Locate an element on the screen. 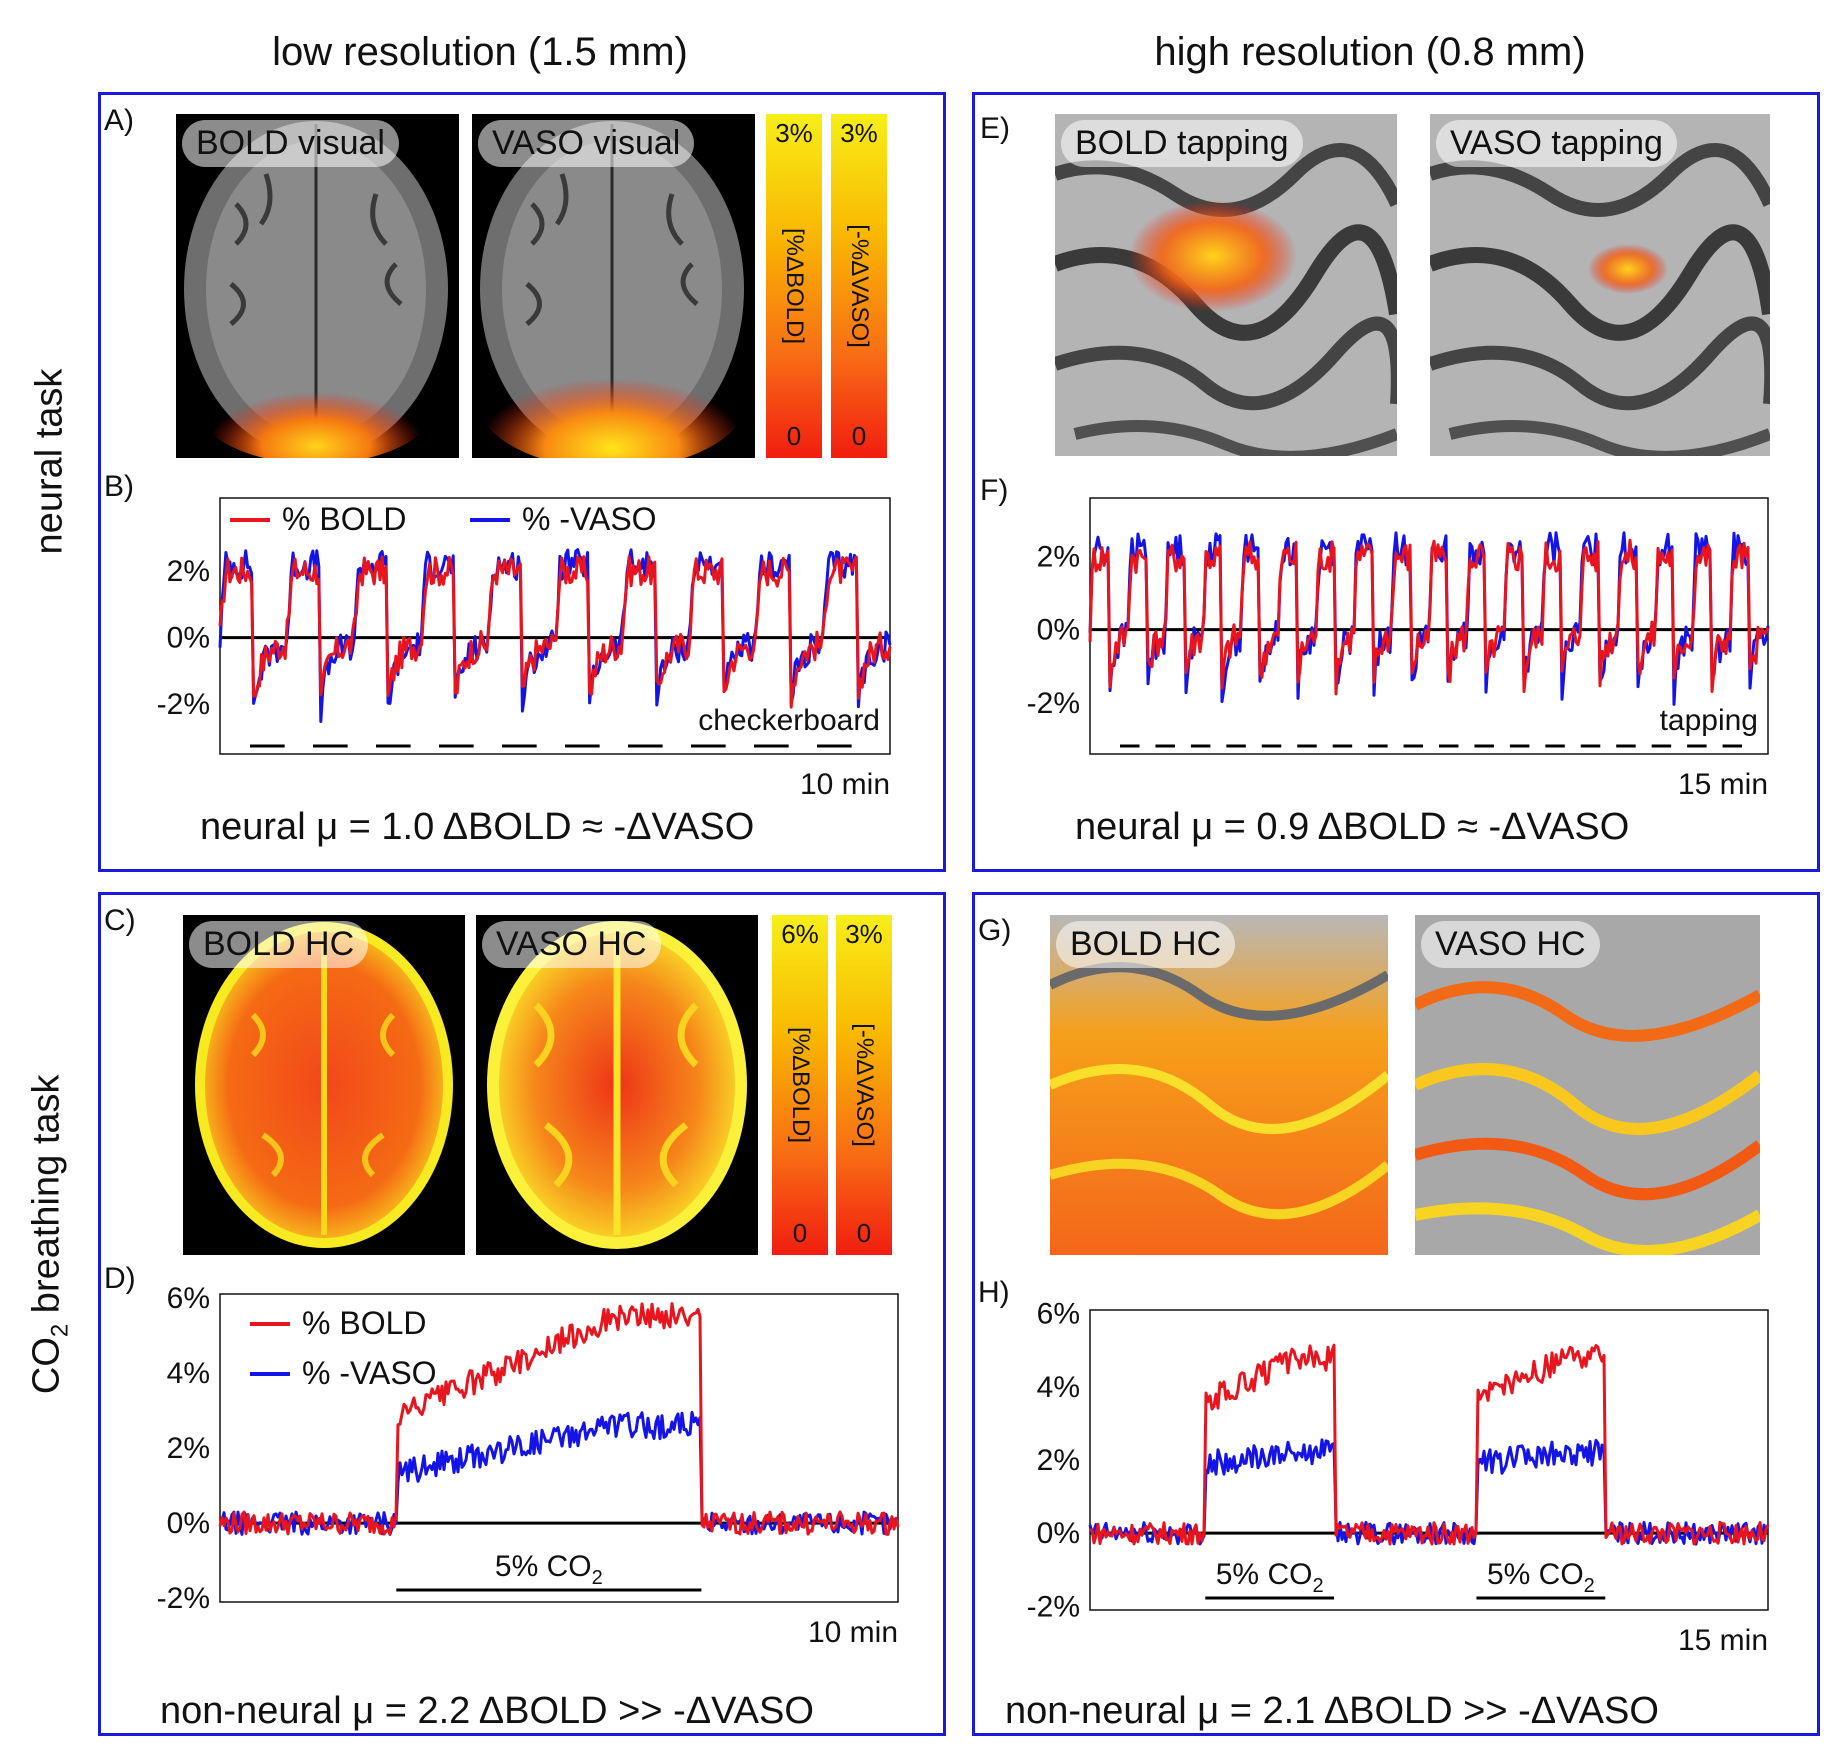 The width and height of the screenshot is (1846, 1762). colorbar-vaso-c: 3% [-%ΔVASO] 0 is located at coordinates (864, 1085).